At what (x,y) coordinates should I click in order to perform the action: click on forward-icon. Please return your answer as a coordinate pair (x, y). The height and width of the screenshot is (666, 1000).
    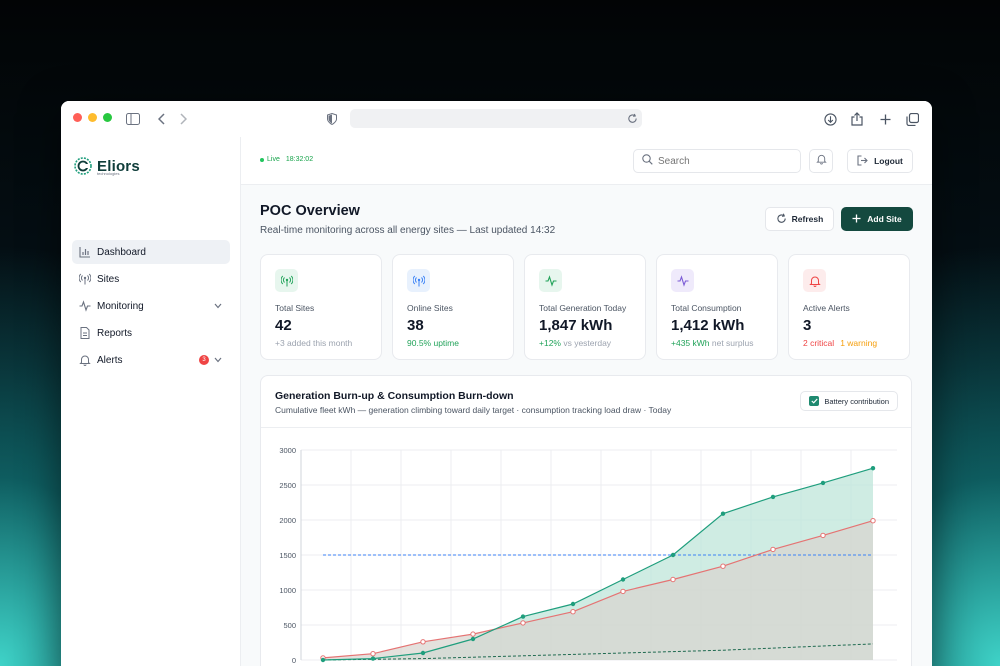
    Looking at the image, I should click on (183, 119).